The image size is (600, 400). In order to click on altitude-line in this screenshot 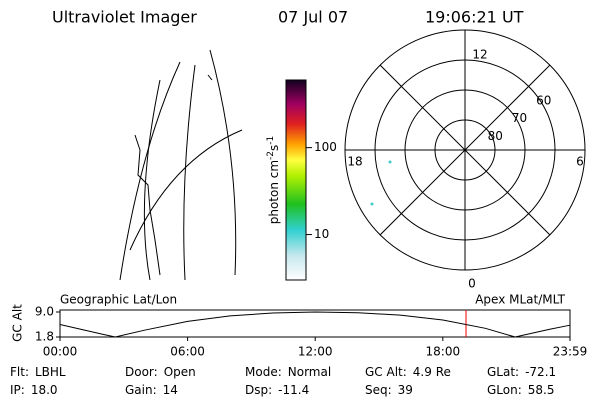, I will do `click(315, 324)`.